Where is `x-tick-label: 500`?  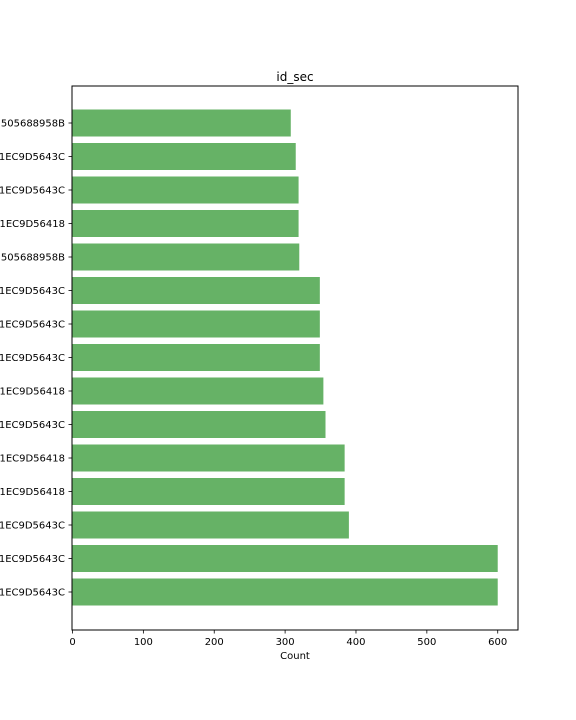
x-tick-label: 500 is located at coordinates (426, 642).